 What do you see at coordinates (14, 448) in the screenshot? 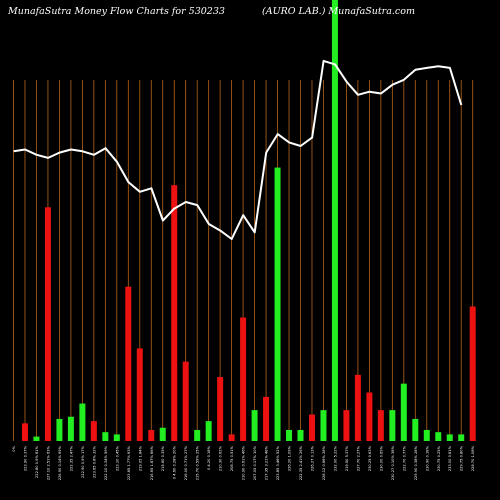
I see `x-tick-label: 0%` at bounding box center [14, 448].